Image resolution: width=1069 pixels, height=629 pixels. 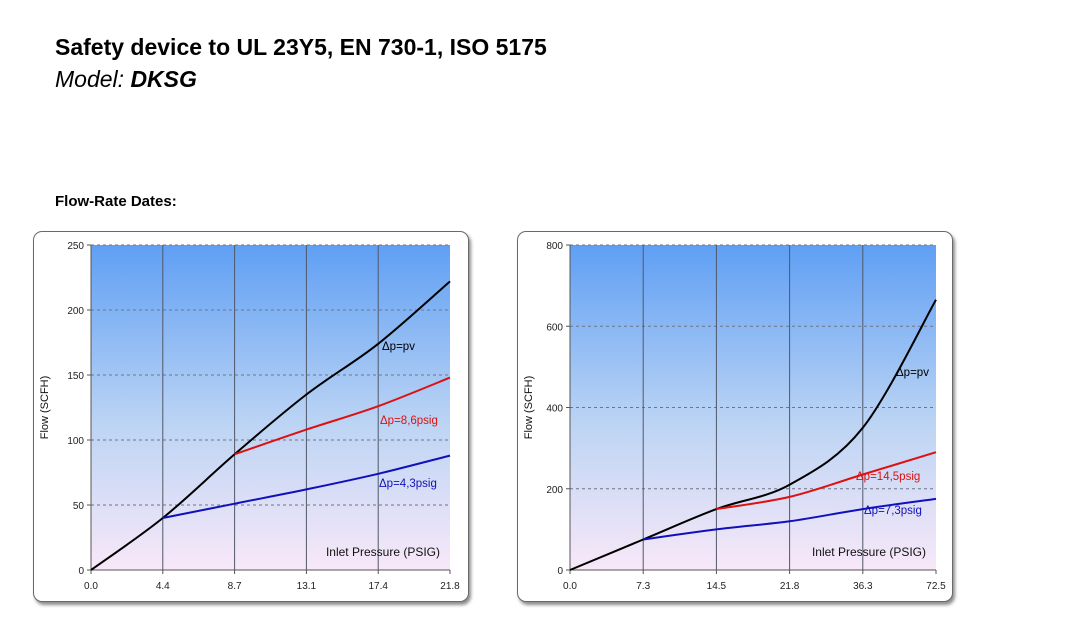 What do you see at coordinates (75, 441) in the screenshot?
I see `y-tick-label: 100` at bounding box center [75, 441].